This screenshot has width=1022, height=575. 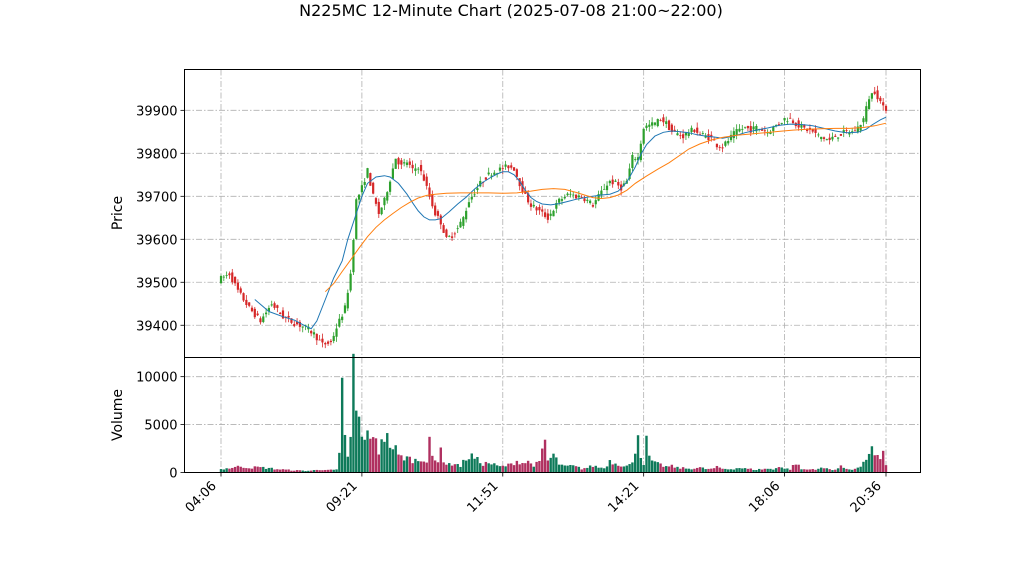 What do you see at coordinates (156, 111) in the screenshot?
I see `price-y-tick-label: 39900` at bounding box center [156, 111].